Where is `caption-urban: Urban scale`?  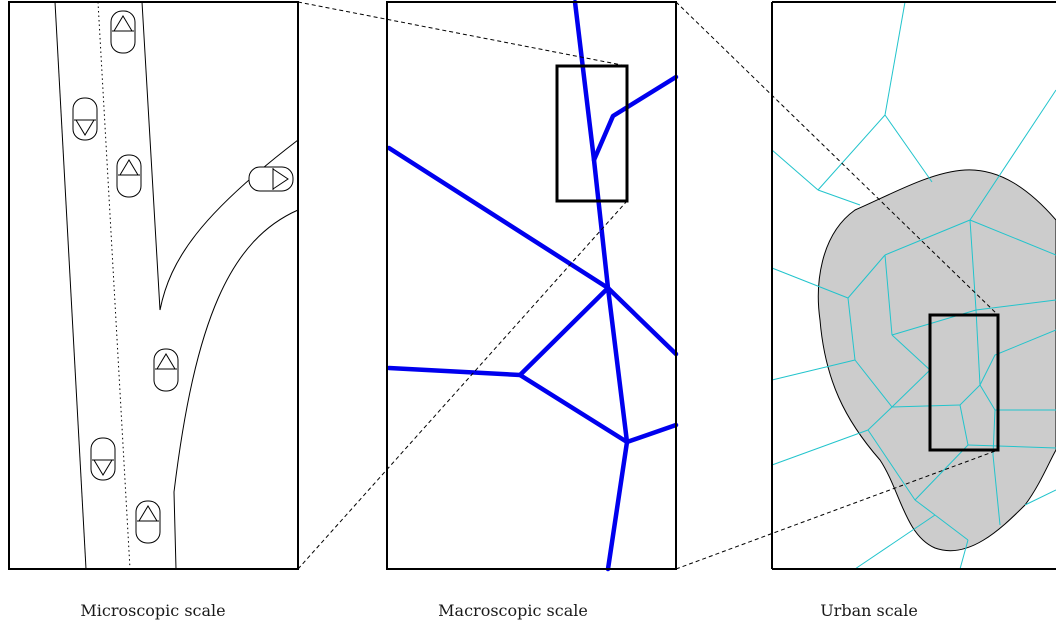 caption-urban: Urban scale is located at coordinates (869, 610).